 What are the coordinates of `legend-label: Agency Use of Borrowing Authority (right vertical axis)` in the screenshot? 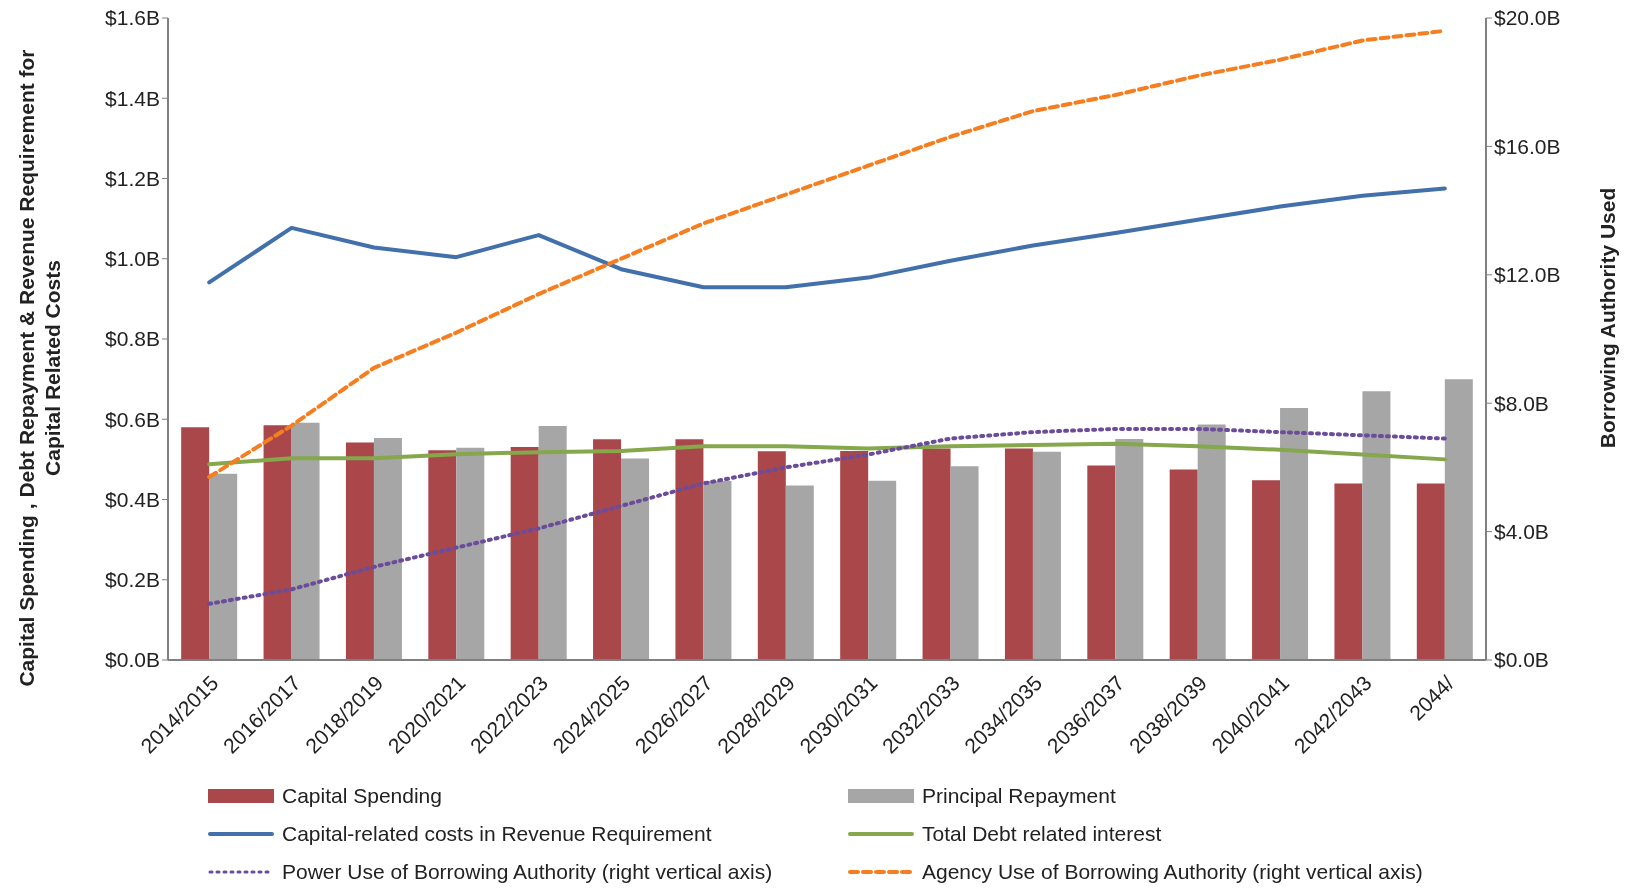 It's located at (1172, 872).